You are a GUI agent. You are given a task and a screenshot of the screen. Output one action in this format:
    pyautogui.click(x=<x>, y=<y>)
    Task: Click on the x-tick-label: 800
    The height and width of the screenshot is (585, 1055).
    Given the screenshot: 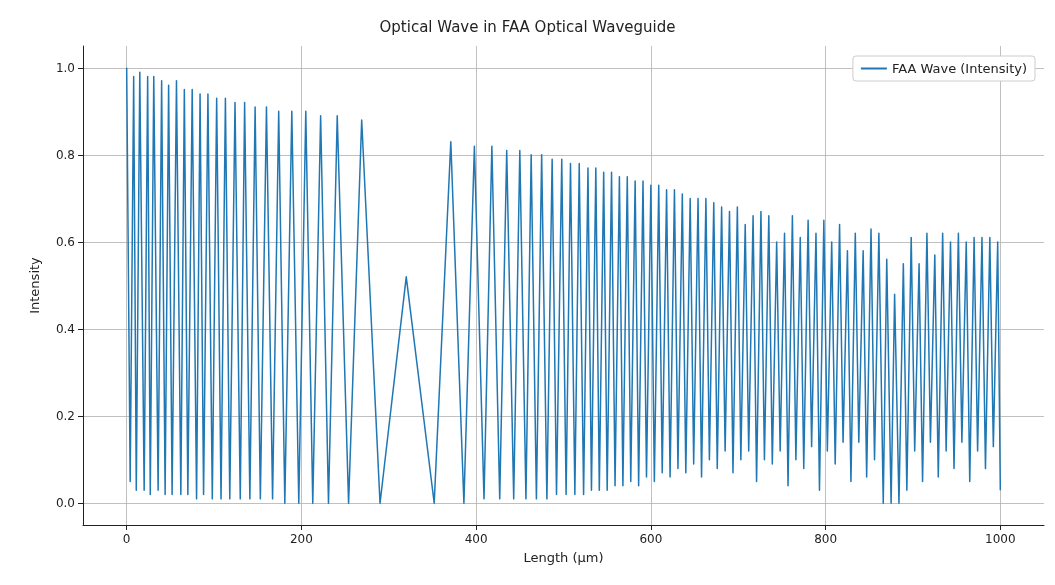 What is the action you would take?
    pyautogui.click(x=826, y=539)
    